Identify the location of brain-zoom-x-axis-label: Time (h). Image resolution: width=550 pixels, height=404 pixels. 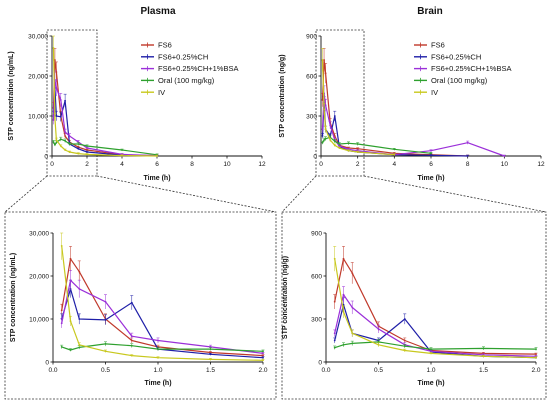
(430, 383).